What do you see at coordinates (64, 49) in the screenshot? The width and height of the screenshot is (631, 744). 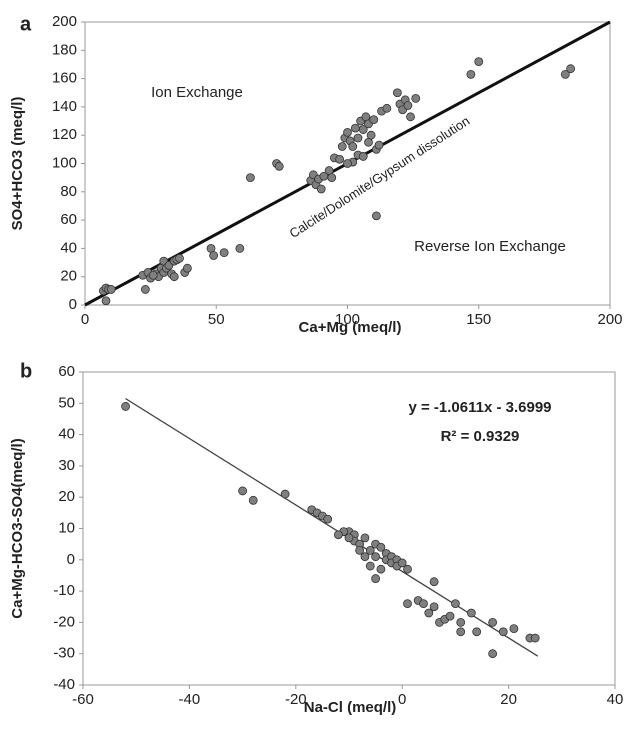 I see `y-tick-label: 180` at bounding box center [64, 49].